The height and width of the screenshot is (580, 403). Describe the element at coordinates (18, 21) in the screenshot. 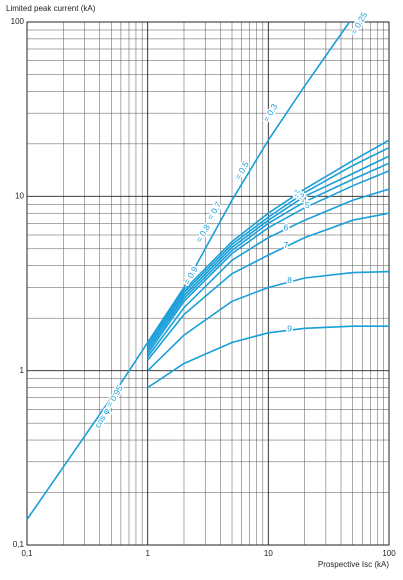

I see `y-tick-label: 100` at that location.